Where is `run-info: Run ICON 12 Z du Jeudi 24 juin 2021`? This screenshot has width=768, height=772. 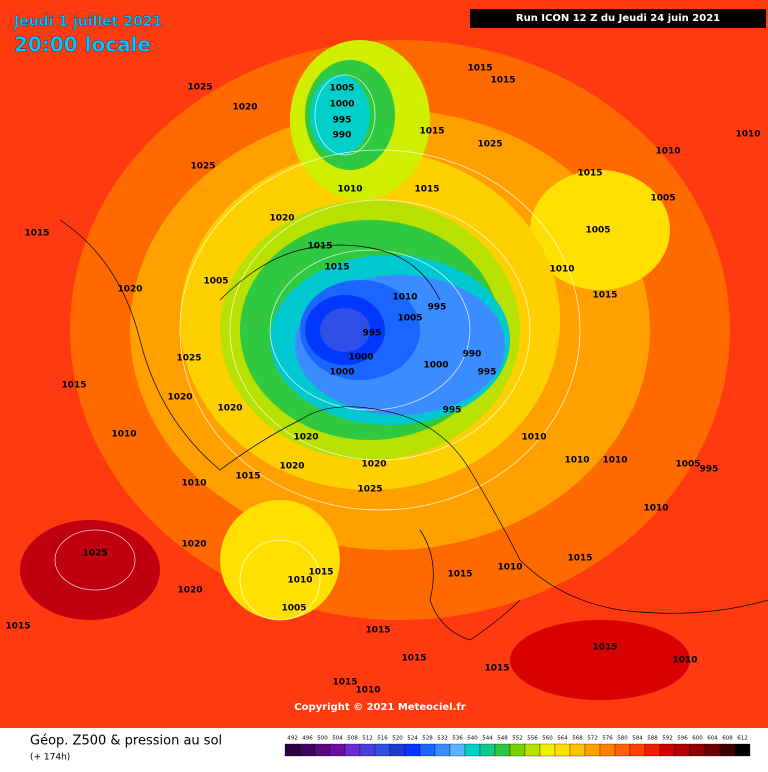 run-info: Run ICON 12 Z du Jeudi 24 juin 2021 is located at coordinates (618, 18).